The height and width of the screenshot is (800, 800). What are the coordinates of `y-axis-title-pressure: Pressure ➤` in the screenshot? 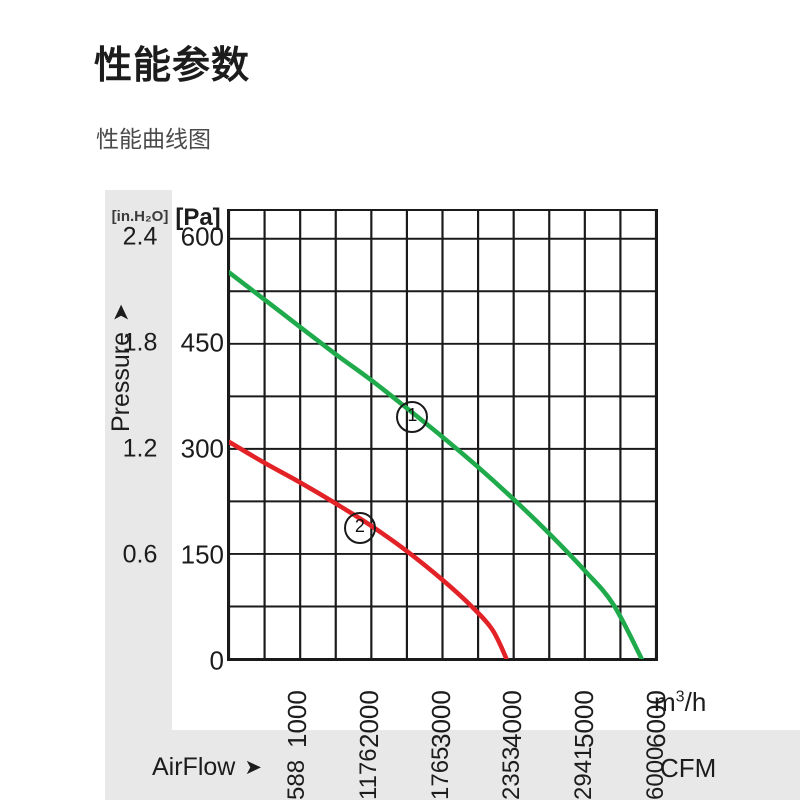 It's located at (121, 342).